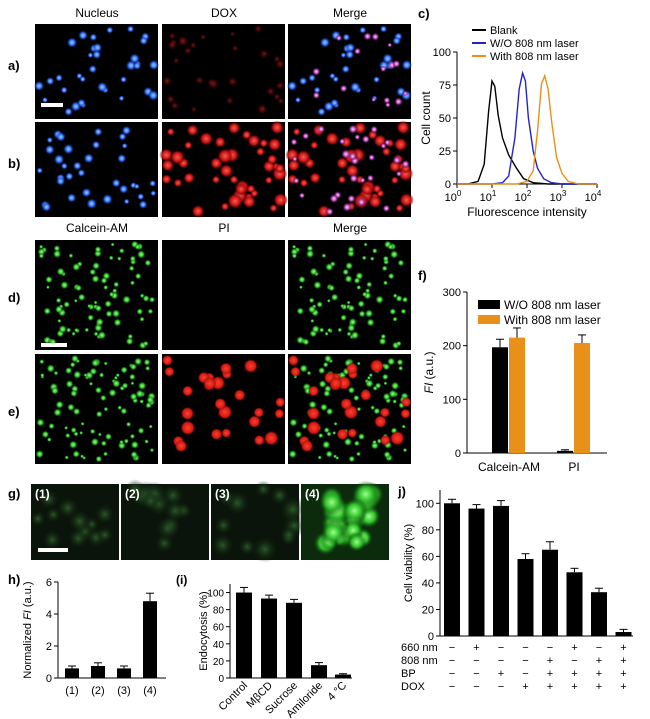 The image size is (650, 719). Describe the element at coordinates (523, 196) in the screenshot. I see `x-tick-label: 10²` at that location.